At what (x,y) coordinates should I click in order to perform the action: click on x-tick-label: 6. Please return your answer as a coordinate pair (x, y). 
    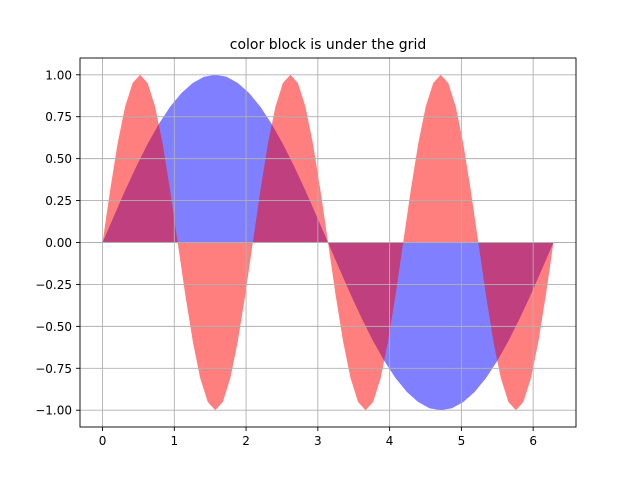
    Looking at the image, I should click on (533, 441).